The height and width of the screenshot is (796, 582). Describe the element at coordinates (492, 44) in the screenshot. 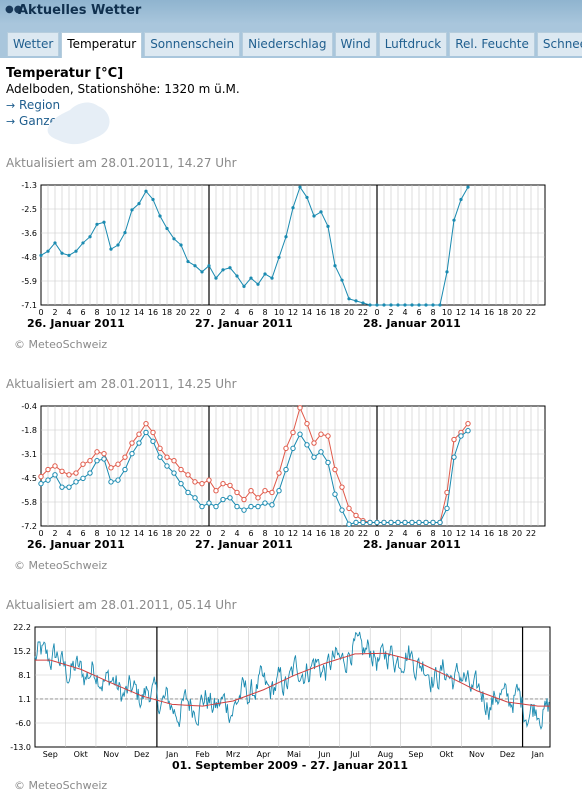

I see `tab-rel-feuchte: Rel. Feuchte` at that location.